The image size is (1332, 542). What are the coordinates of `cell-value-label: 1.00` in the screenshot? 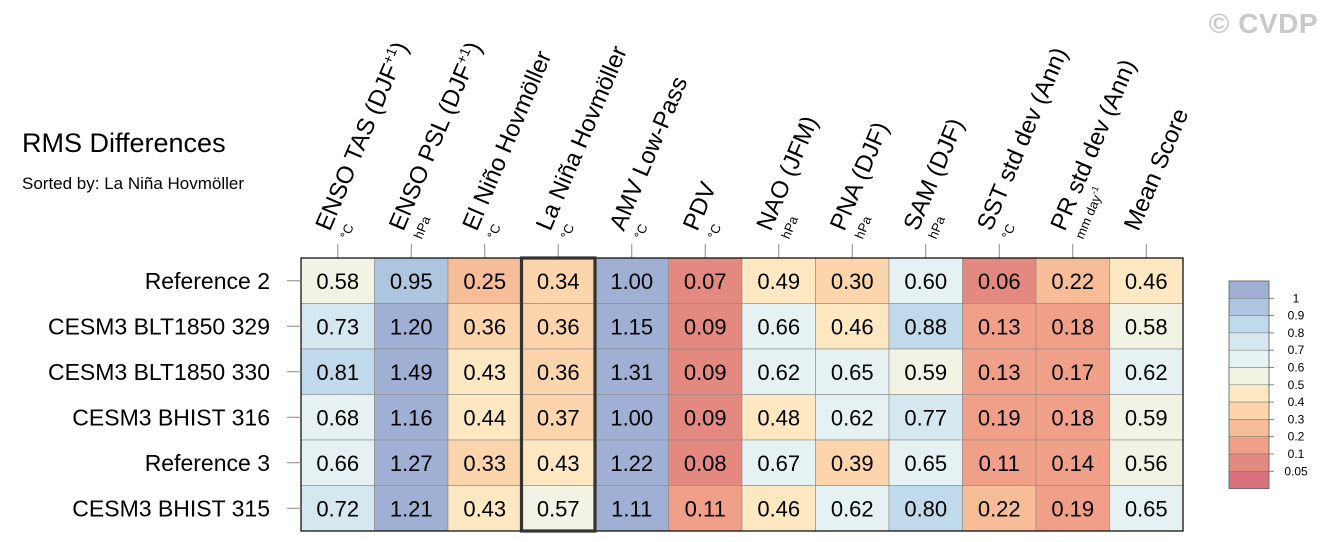 It's located at (631, 281).